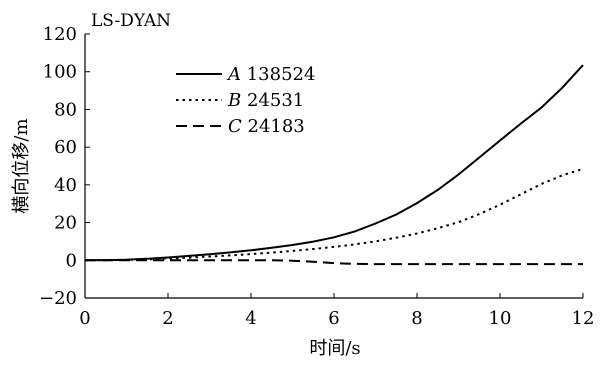 The width and height of the screenshot is (606, 365). I want to click on legend-number: 24531, so click(272, 100).